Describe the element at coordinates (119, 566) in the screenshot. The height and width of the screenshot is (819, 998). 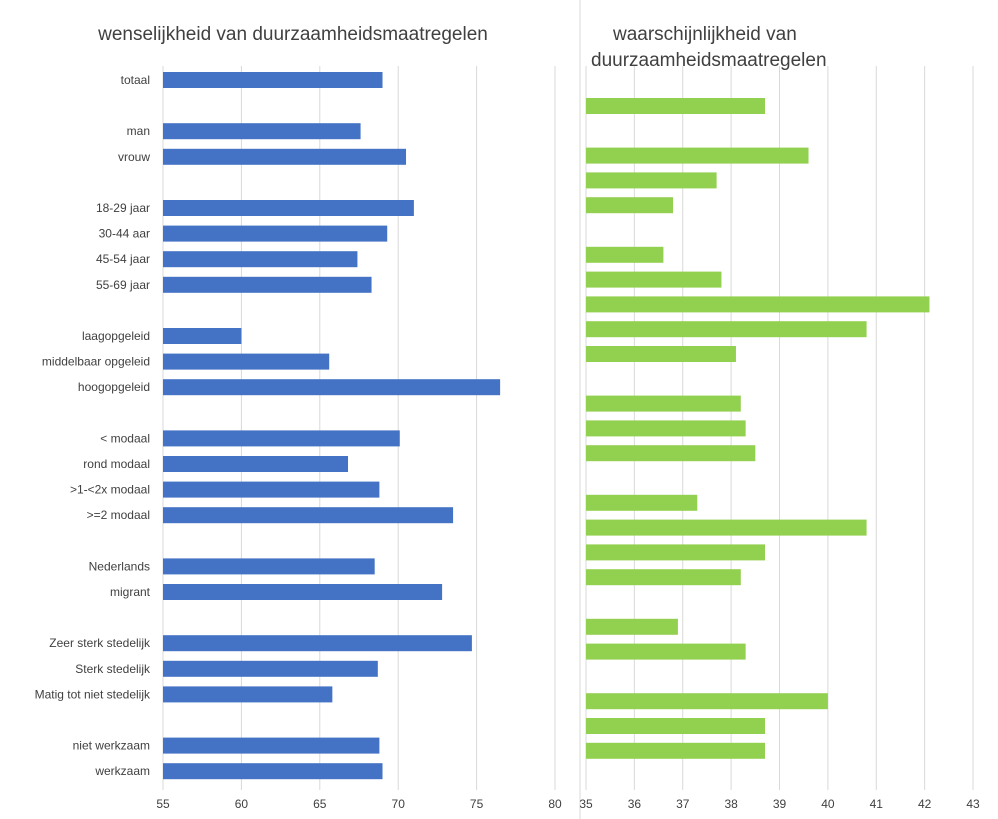
I see `category-label-nederlands: Nederlands` at that location.